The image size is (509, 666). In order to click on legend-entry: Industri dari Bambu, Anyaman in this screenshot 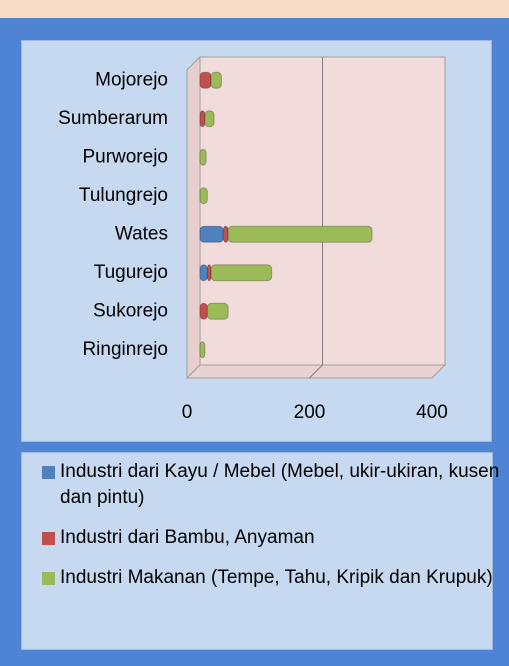, I will do `click(271, 538)`.